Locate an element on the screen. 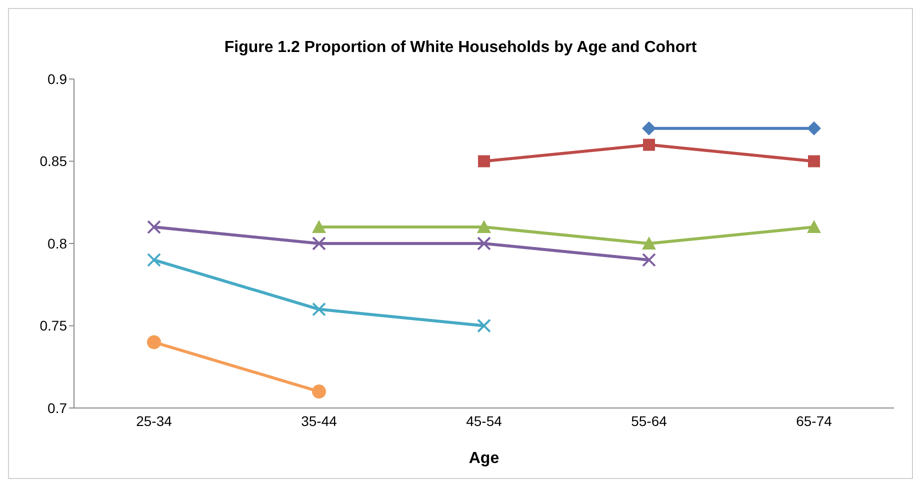 The image size is (913, 487). y-tick-label: 0.75 is located at coordinates (54, 326).